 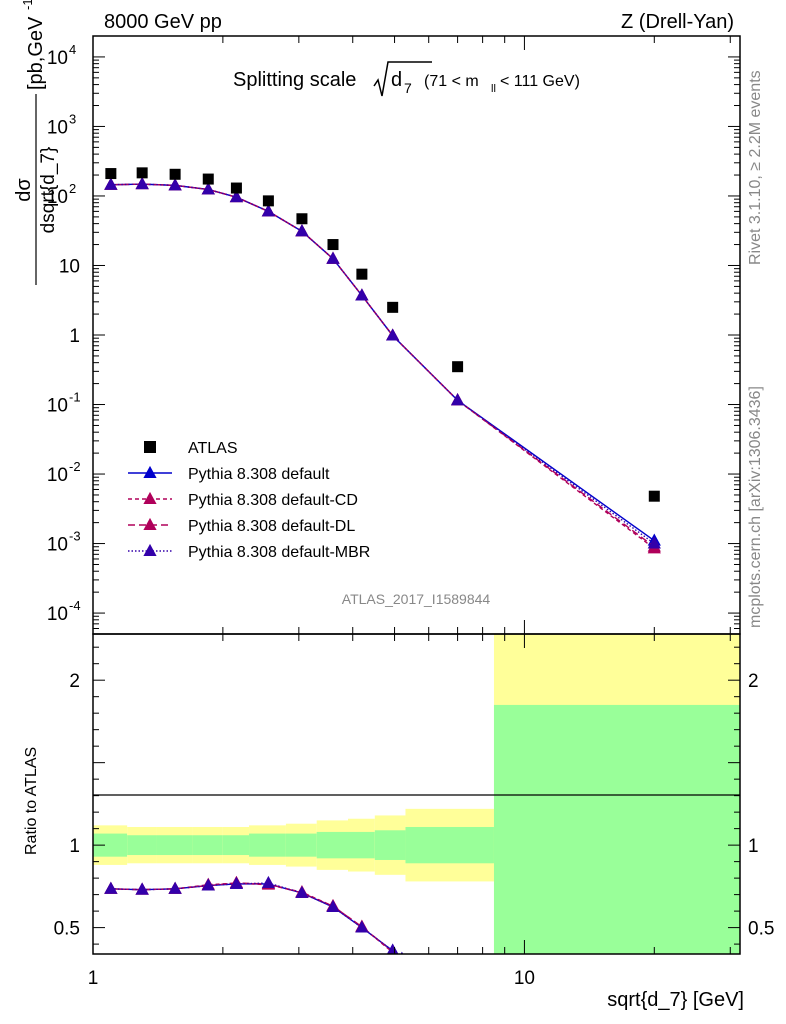 What do you see at coordinates (74, 681) in the screenshot?
I see `ratio-y-tick-label: 2` at bounding box center [74, 681].